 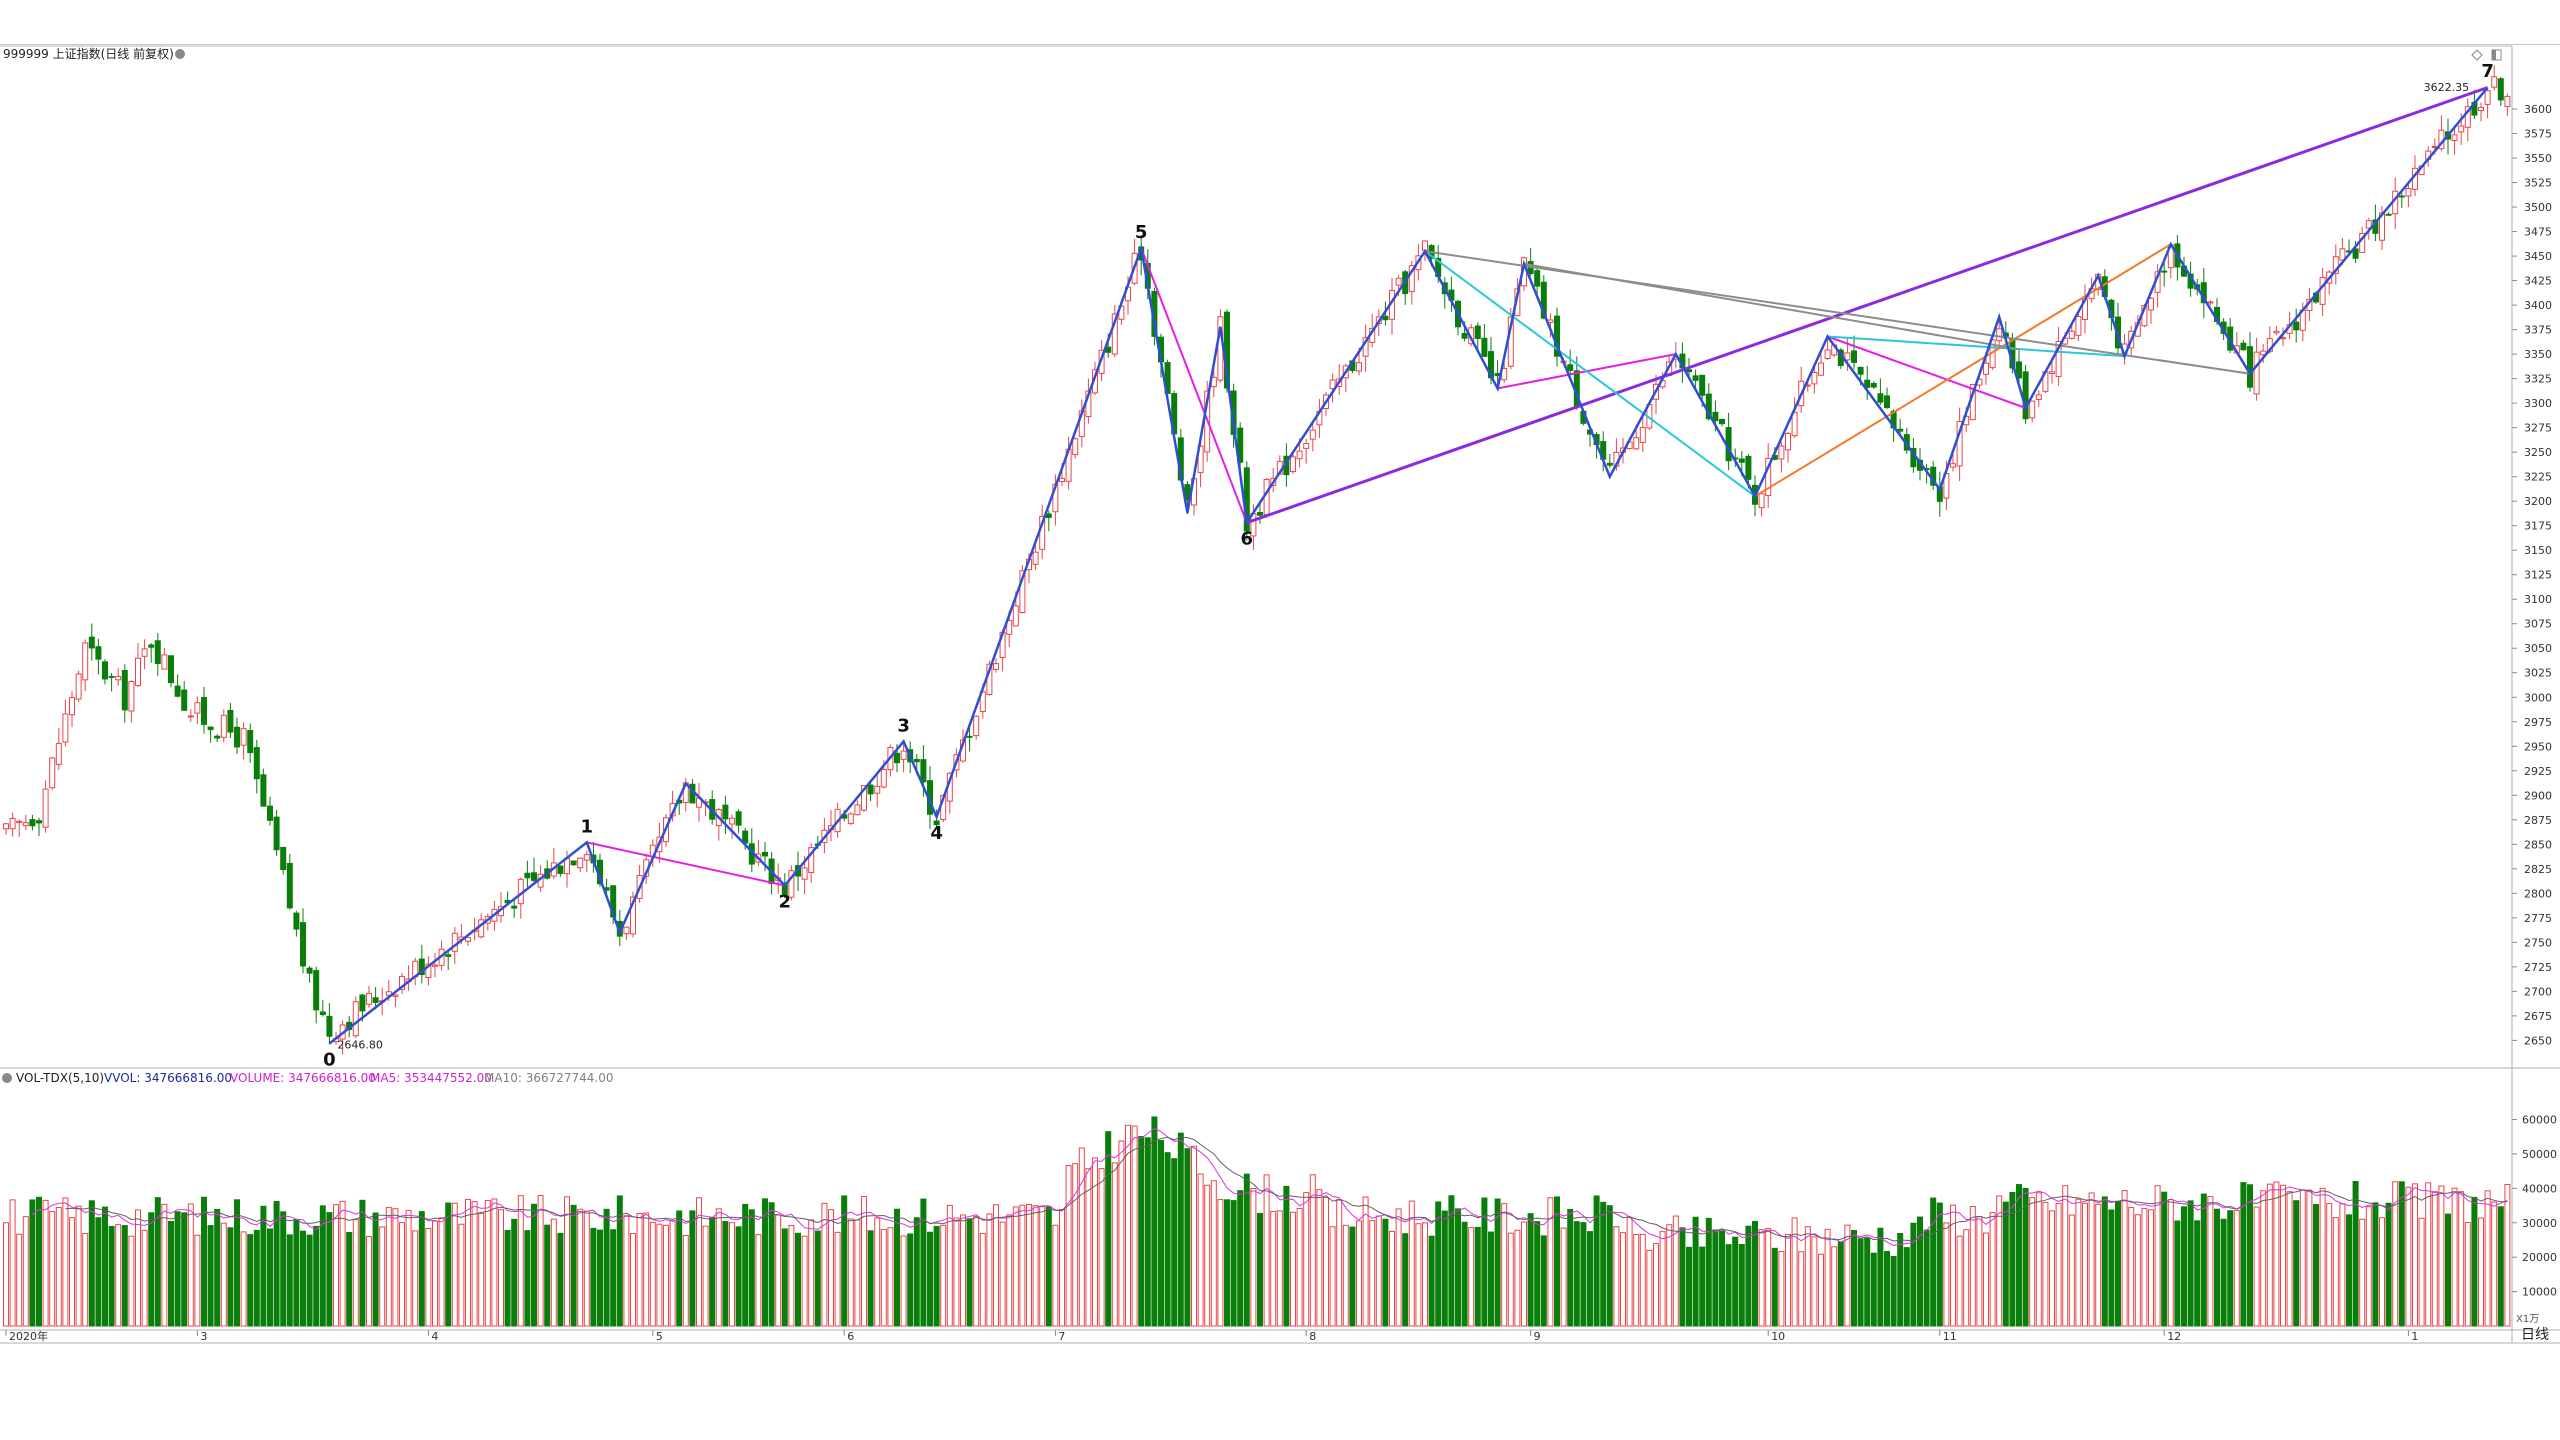 I want to click on indicator-settings-icon, so click(x=7, y=1078).